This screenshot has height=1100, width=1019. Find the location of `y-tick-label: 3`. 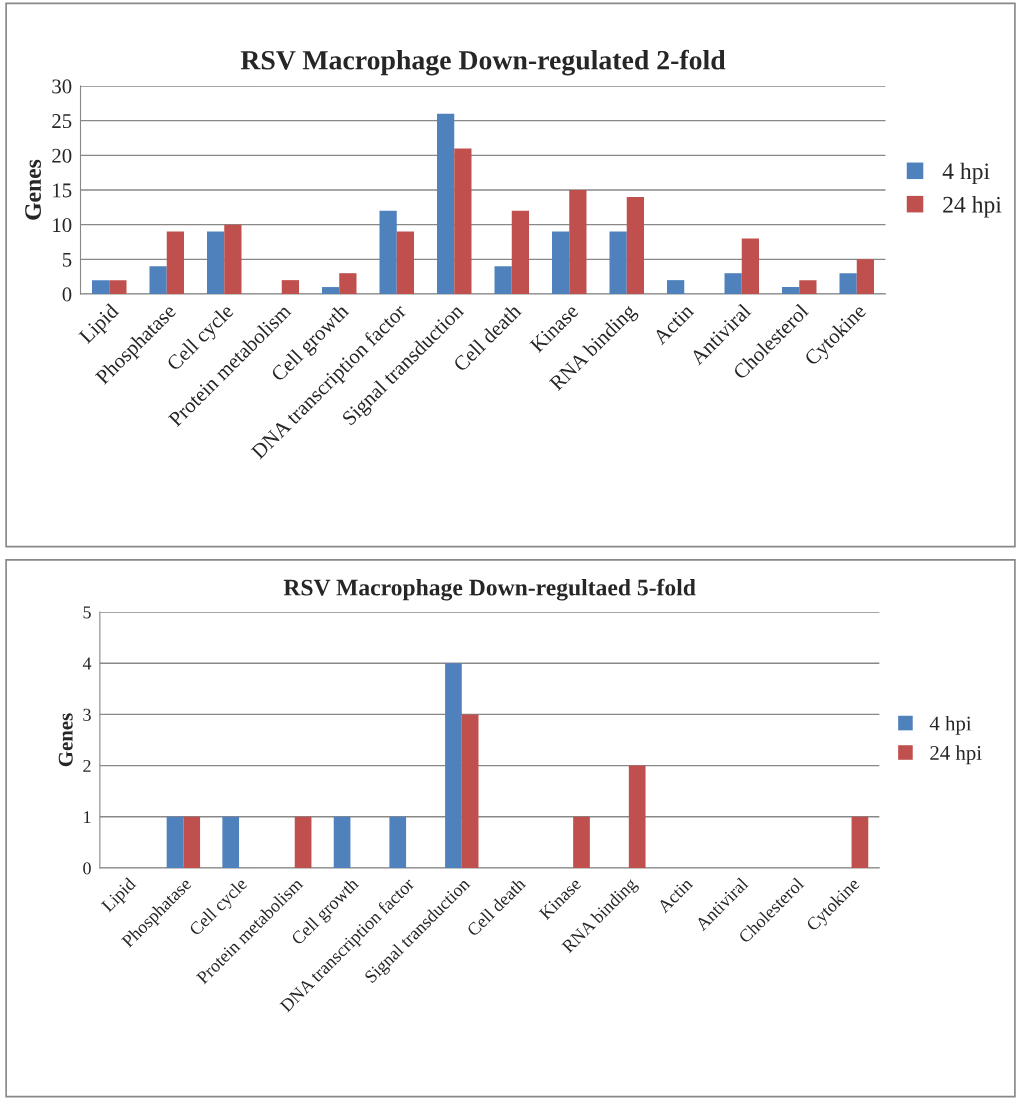

y-tick-label: 3 is located at coordinates (87, 714).